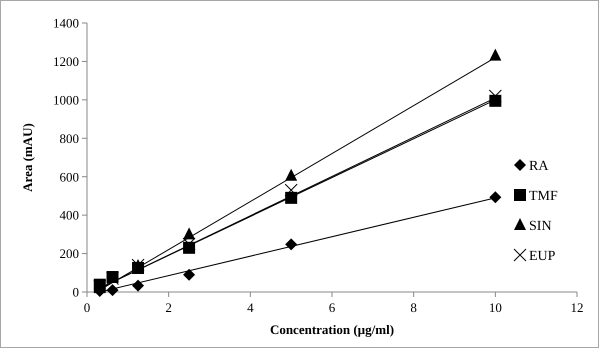  What do you see at coordinates (66, 61) in the screenshot?
I see `y-tick-label: 1200` at bounding box center [66, 61].